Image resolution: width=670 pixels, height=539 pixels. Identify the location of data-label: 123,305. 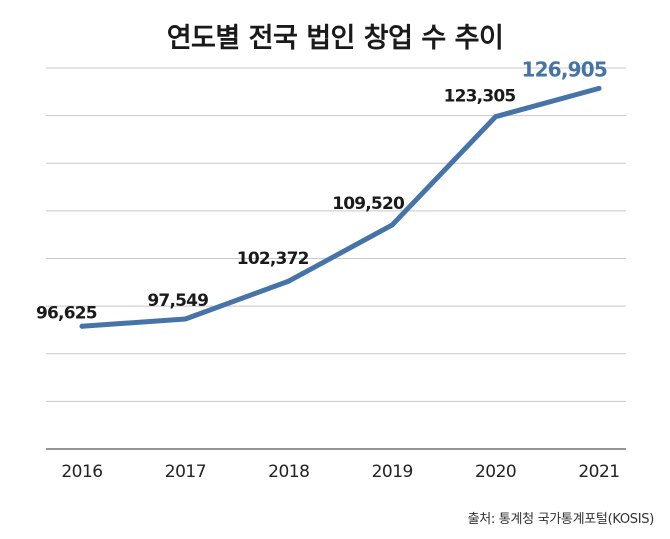
(480, 97).